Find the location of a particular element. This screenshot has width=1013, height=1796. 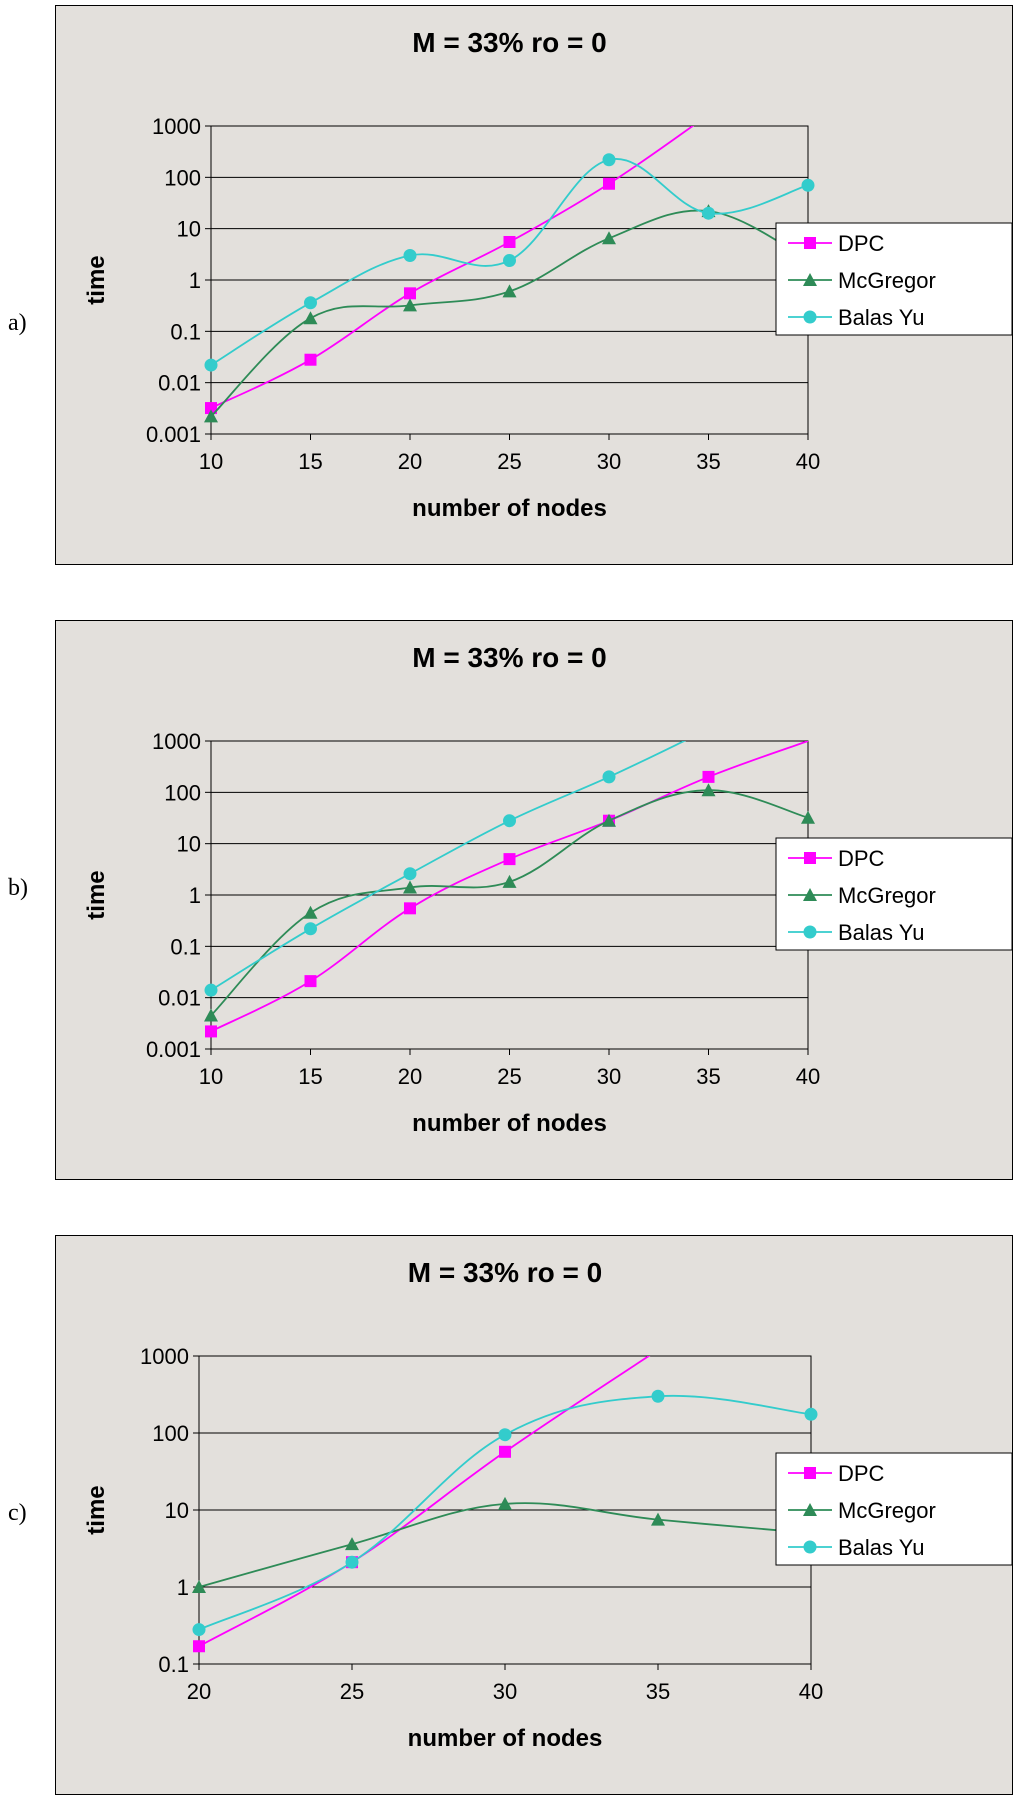

legend-entry: Balas Yu is located at coordinates (856, 1547).